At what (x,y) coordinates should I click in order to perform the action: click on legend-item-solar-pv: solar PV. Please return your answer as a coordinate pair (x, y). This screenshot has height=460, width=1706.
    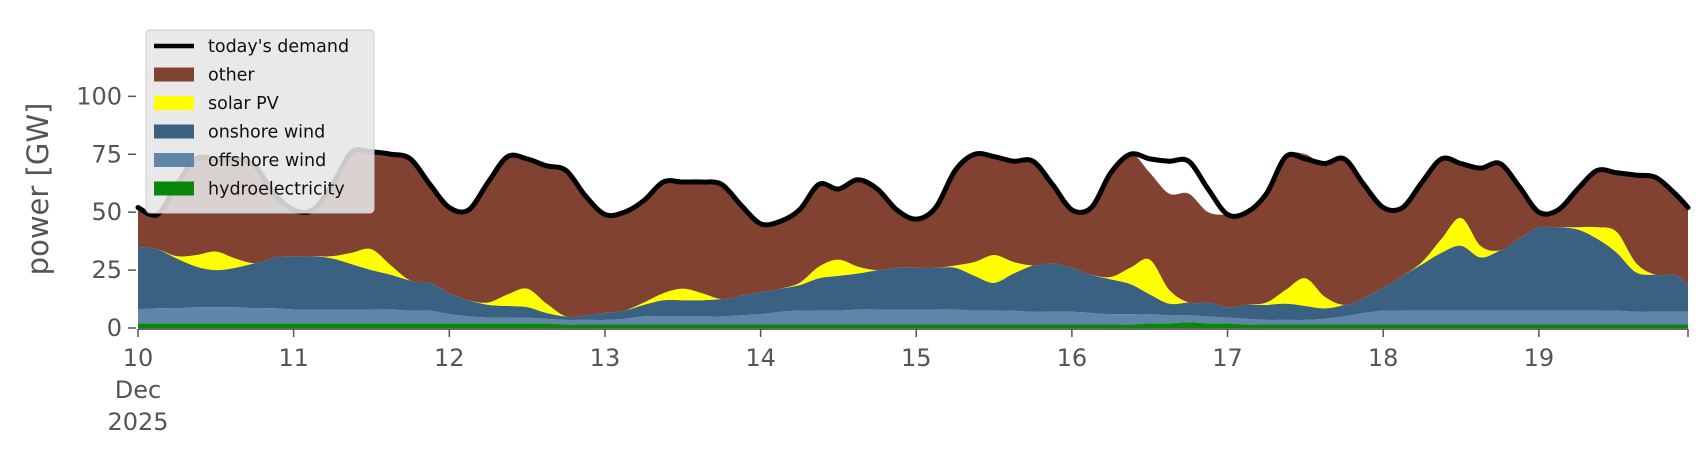
    Looking at the image, I should click on (216, 104).